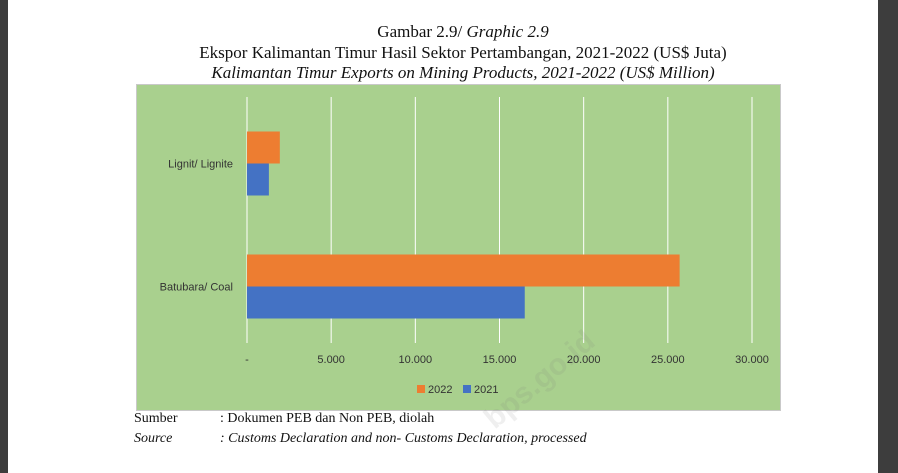 The image size is (898, 473). Describe the element at coordinates (196, 288) in the screenshot. I see `category-label: Batubara/ Coal` at that location.